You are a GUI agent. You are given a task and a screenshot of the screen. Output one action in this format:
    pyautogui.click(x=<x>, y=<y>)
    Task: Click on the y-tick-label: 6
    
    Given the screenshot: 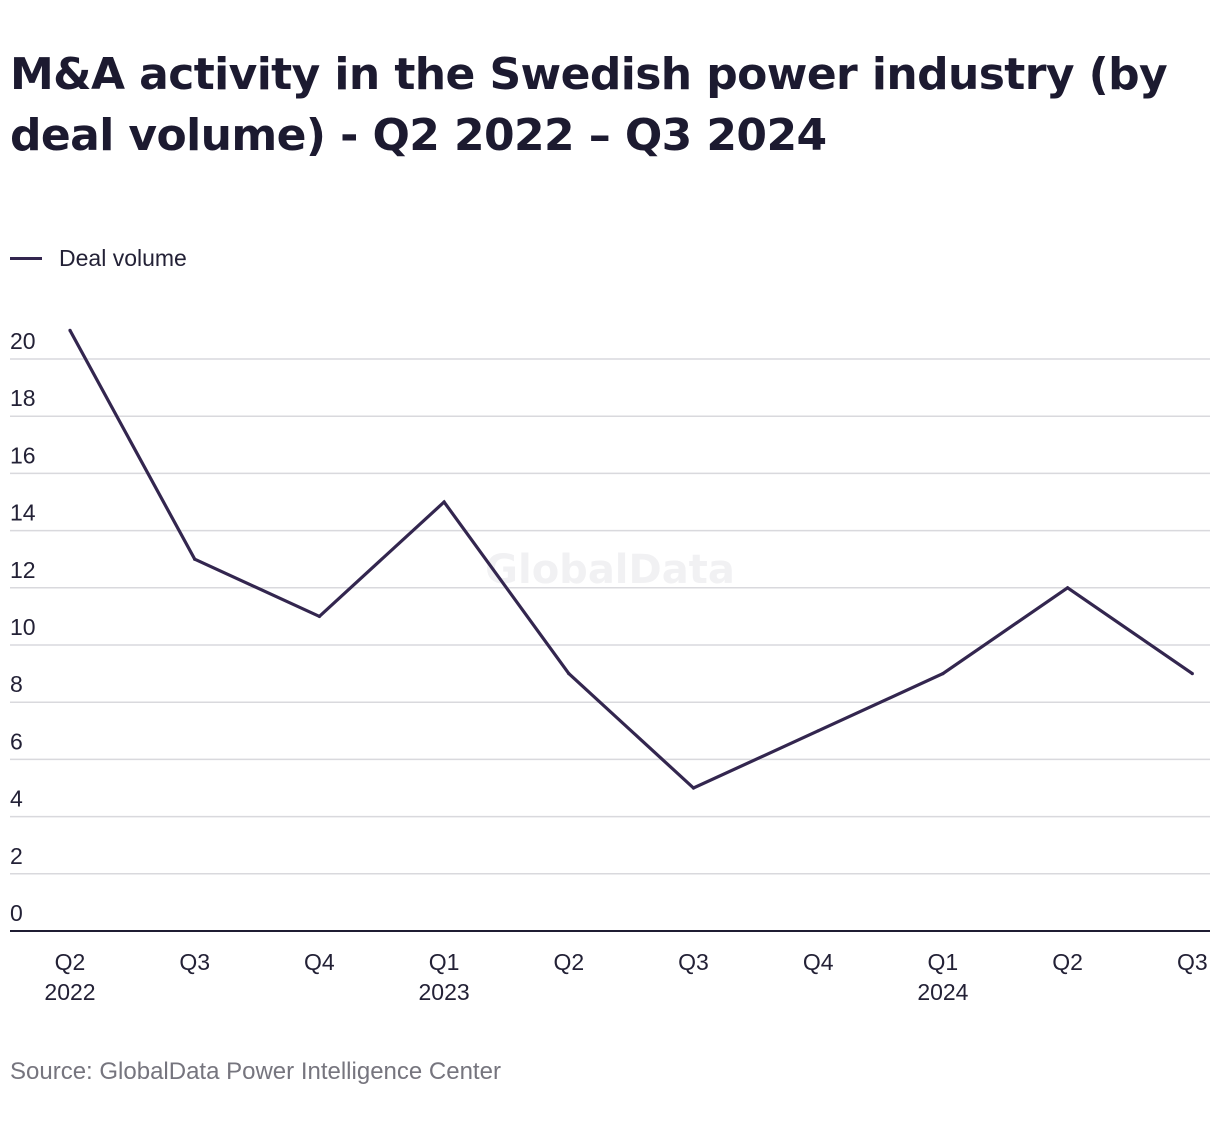 What is the action you would take?
    pyautogui.click(x=16, y=741)
    